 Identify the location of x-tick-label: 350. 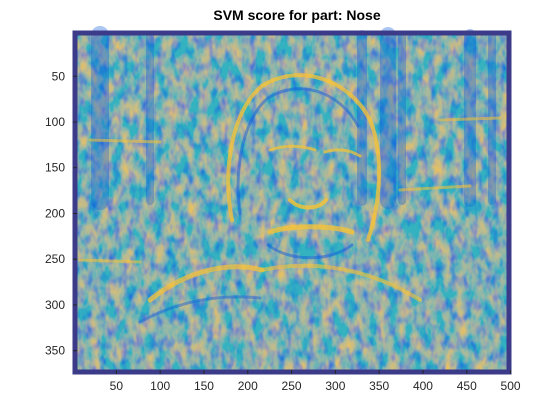
(379, 386).